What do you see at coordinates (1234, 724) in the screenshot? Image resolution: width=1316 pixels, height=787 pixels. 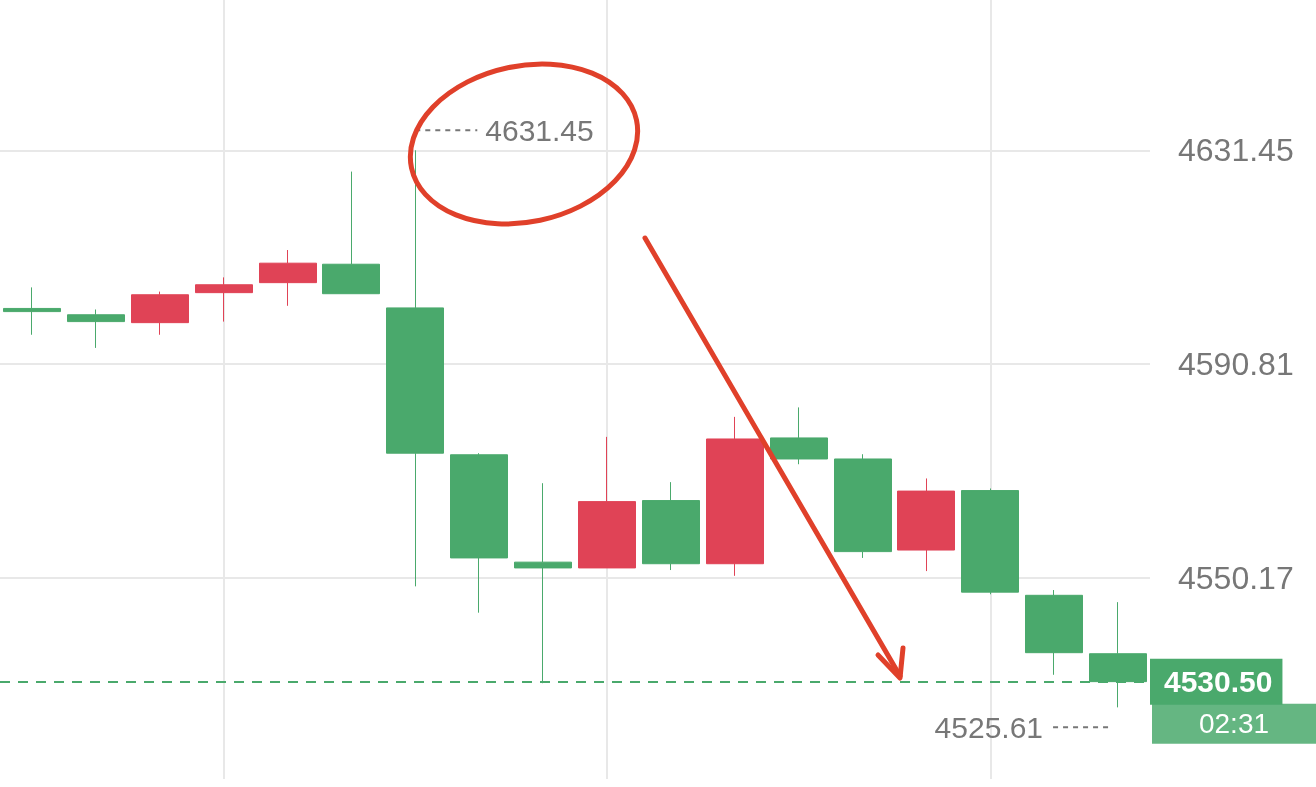 I see `text: 02:31` at bounding box center [1234, 724].